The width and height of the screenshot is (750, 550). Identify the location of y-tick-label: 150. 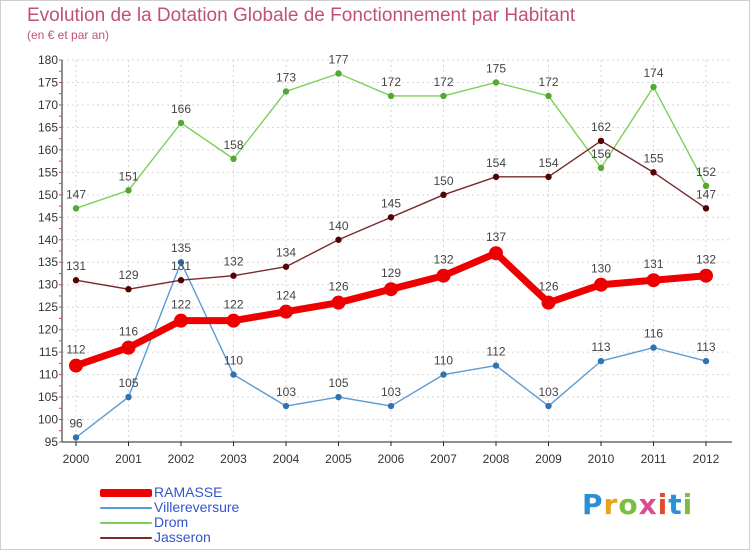
(48, 195).